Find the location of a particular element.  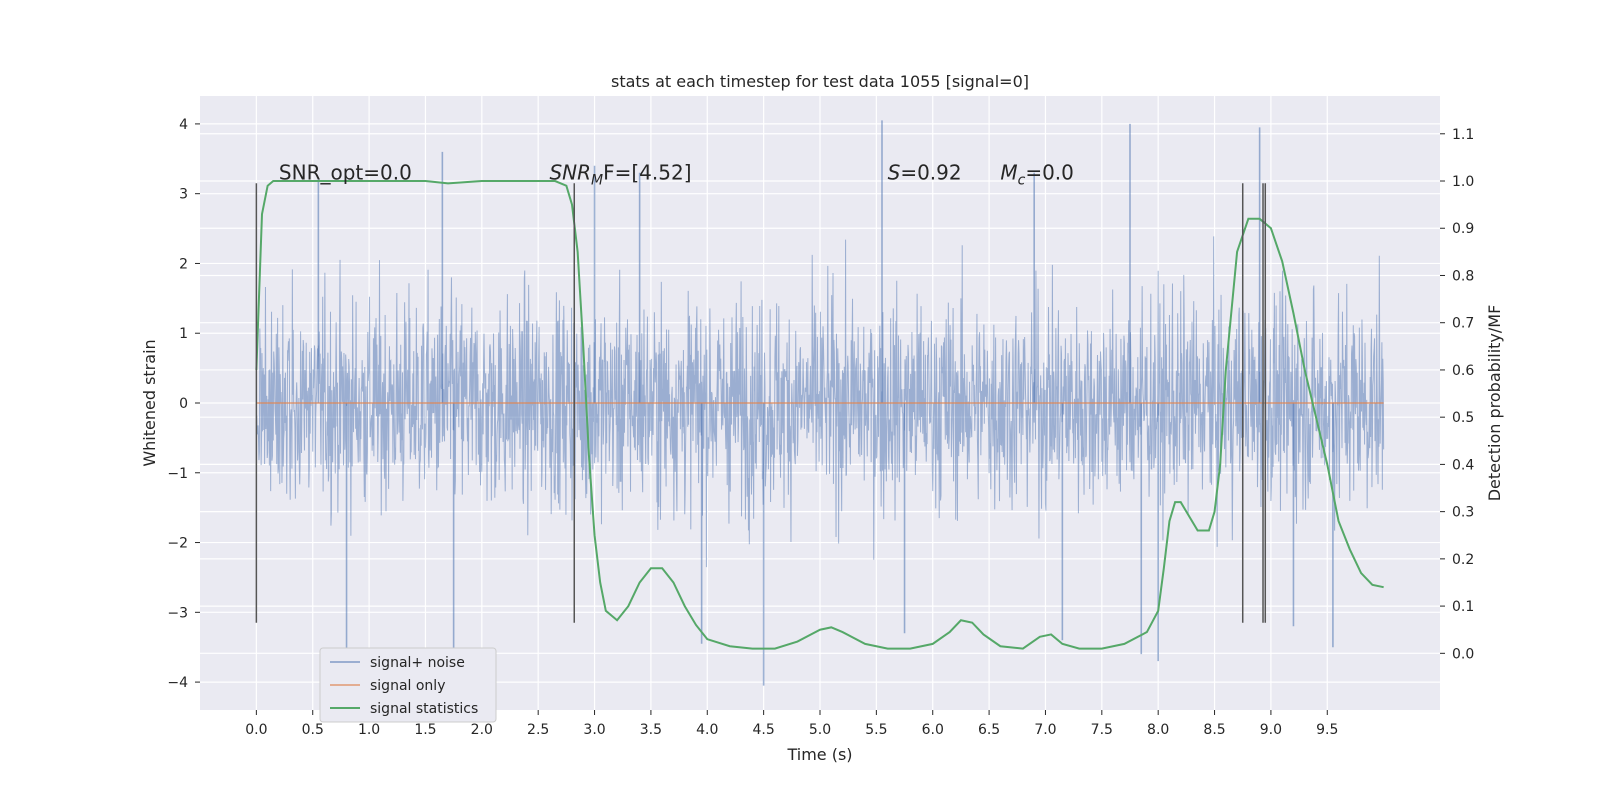

x-tick-label: 7.5 is located at coordinates (1102, 730).